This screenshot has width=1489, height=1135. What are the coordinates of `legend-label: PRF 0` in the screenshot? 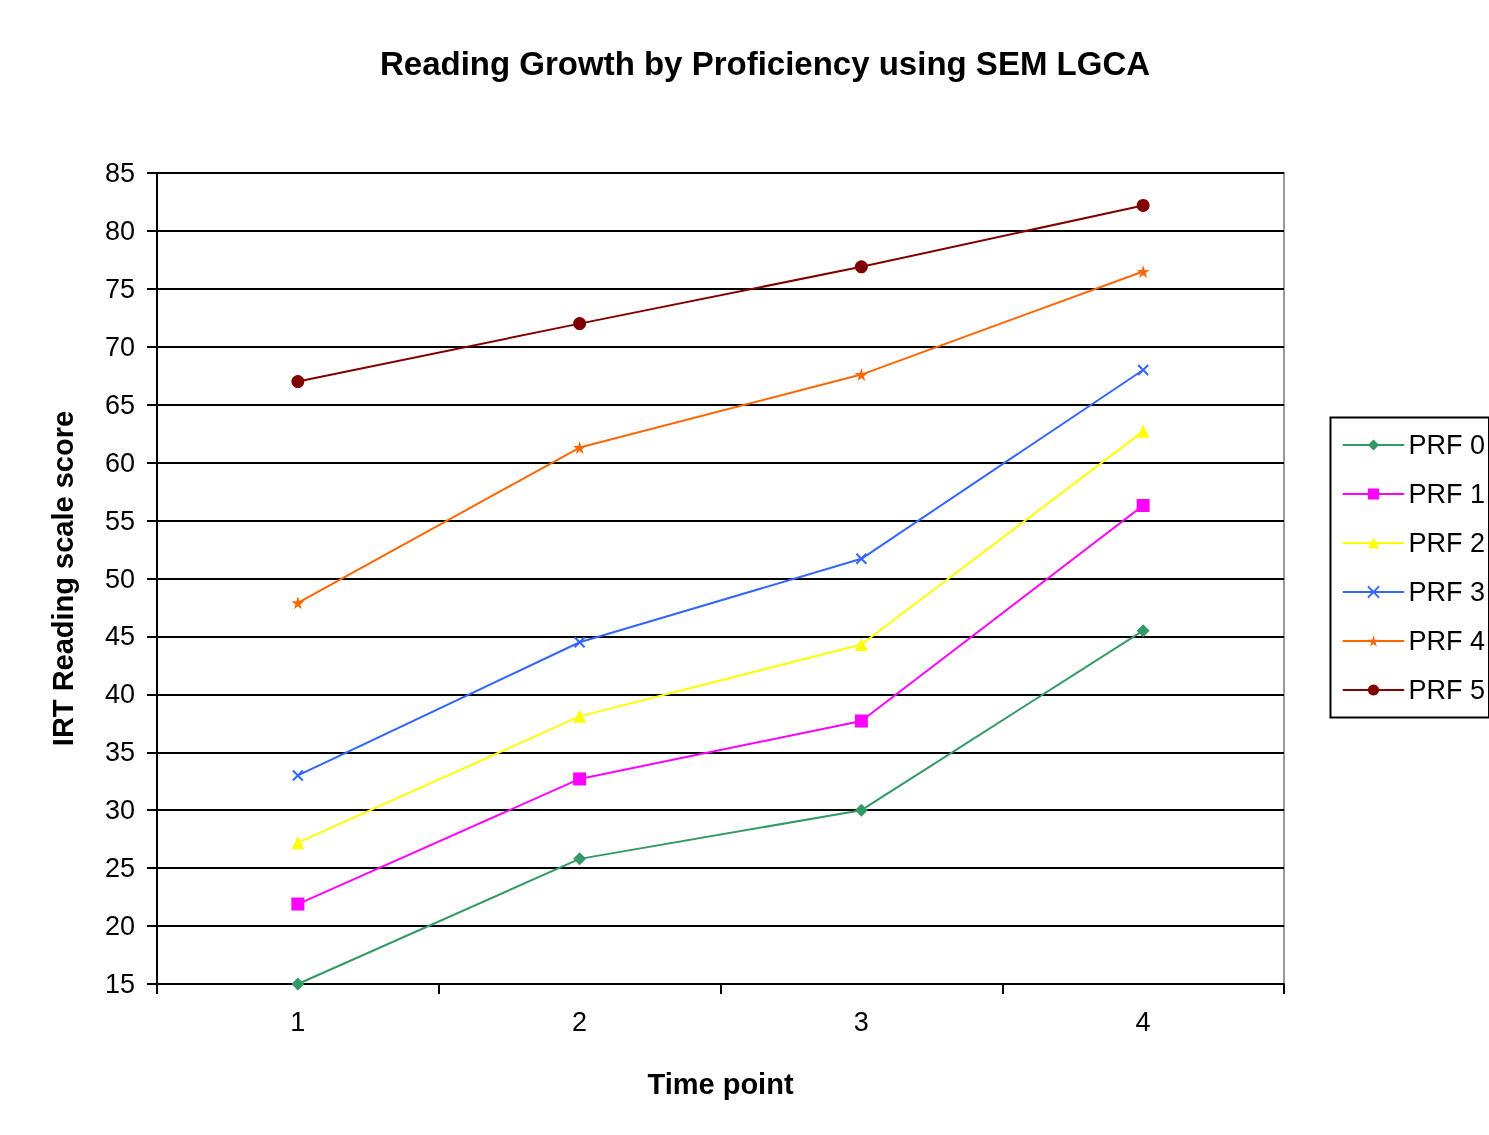 It's located at (1447, 445).